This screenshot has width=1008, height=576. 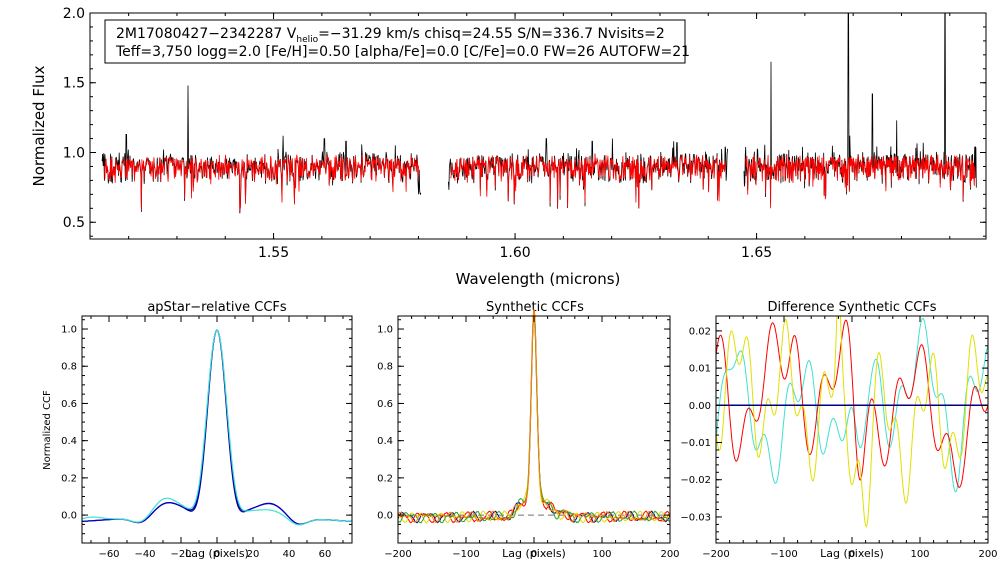 I want to click on apstar-ccf-ytick-label: 0.2, so click(x=69, y=478).